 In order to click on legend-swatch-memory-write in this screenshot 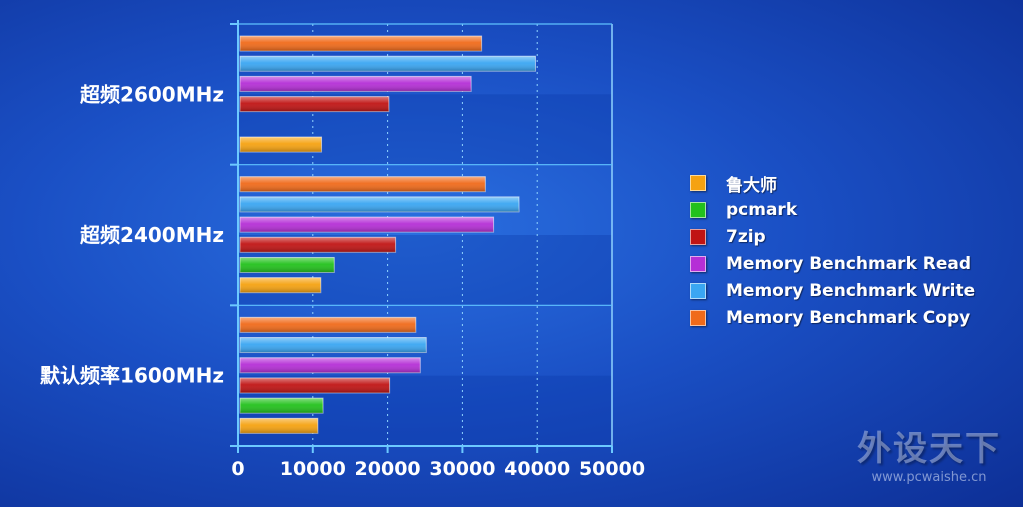, I will do `click(698, 291)`.